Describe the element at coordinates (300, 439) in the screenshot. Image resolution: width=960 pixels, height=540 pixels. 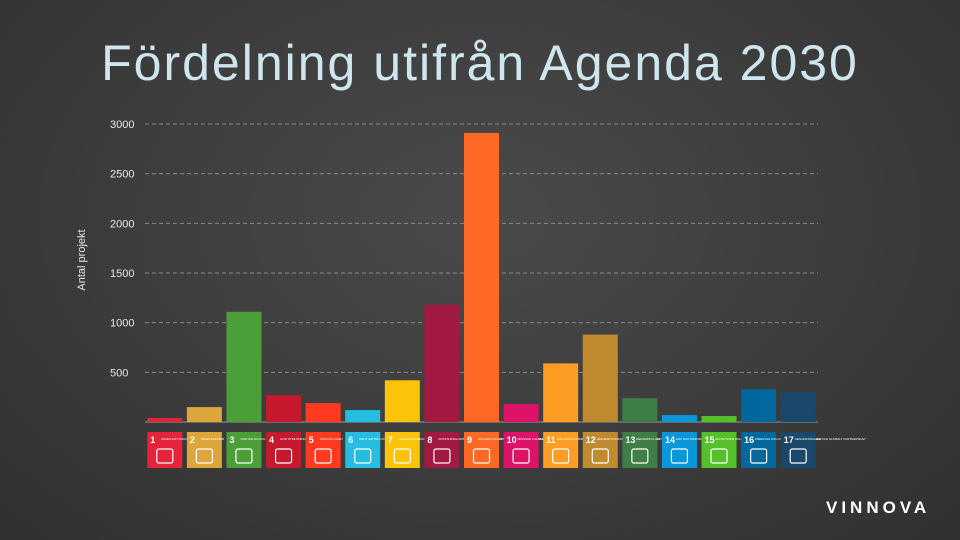
I see `sdg-tile-label: GOD UTBILDNING FÖR ALLA` at that location.